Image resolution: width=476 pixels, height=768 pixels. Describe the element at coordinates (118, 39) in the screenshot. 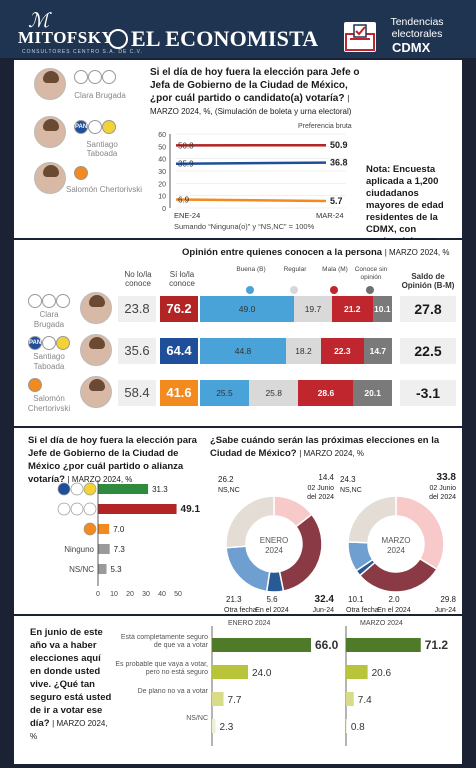

I see `economista-mark-icon` at that location.